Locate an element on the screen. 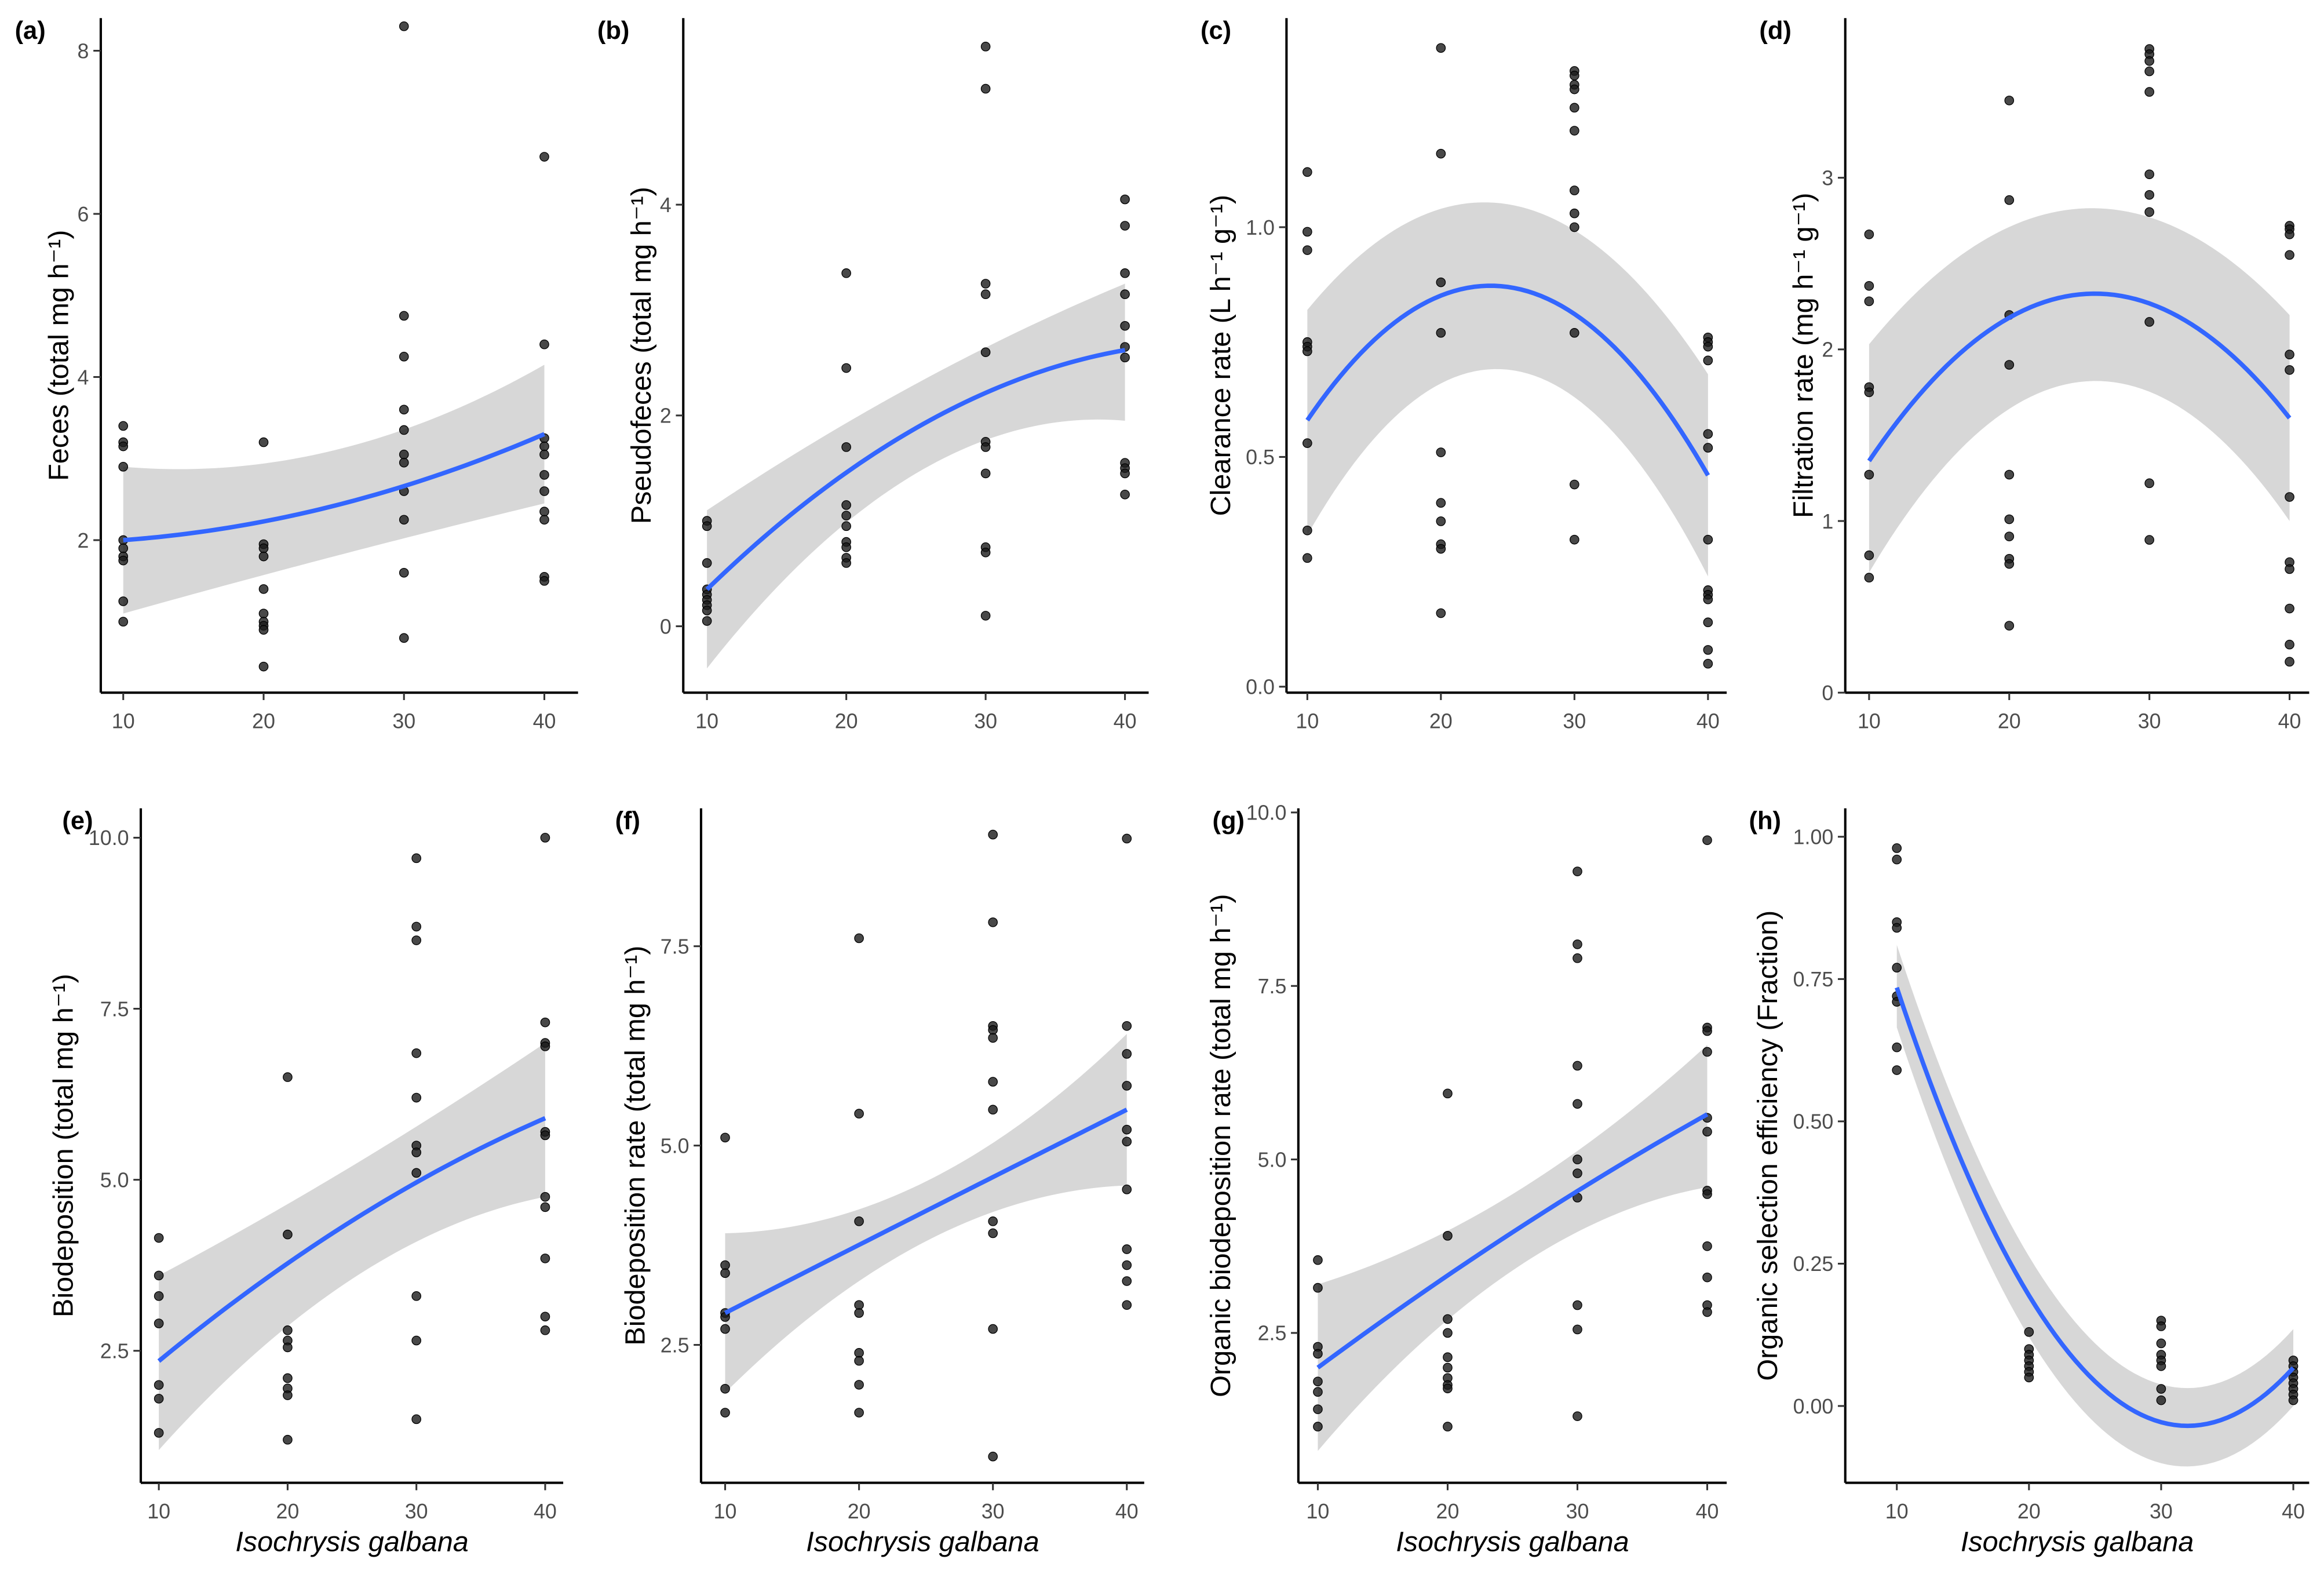 This screenshot has width=2324, height=1581. y-tick-label: 0 is located at coordinates (666, 626).